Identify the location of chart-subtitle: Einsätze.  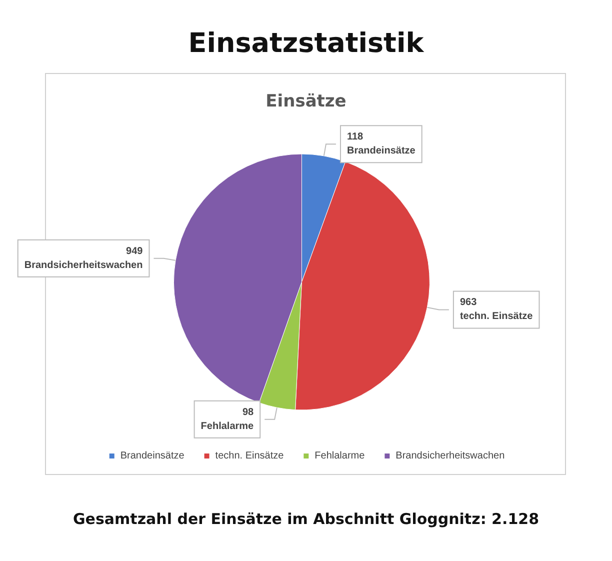
(306, 102).